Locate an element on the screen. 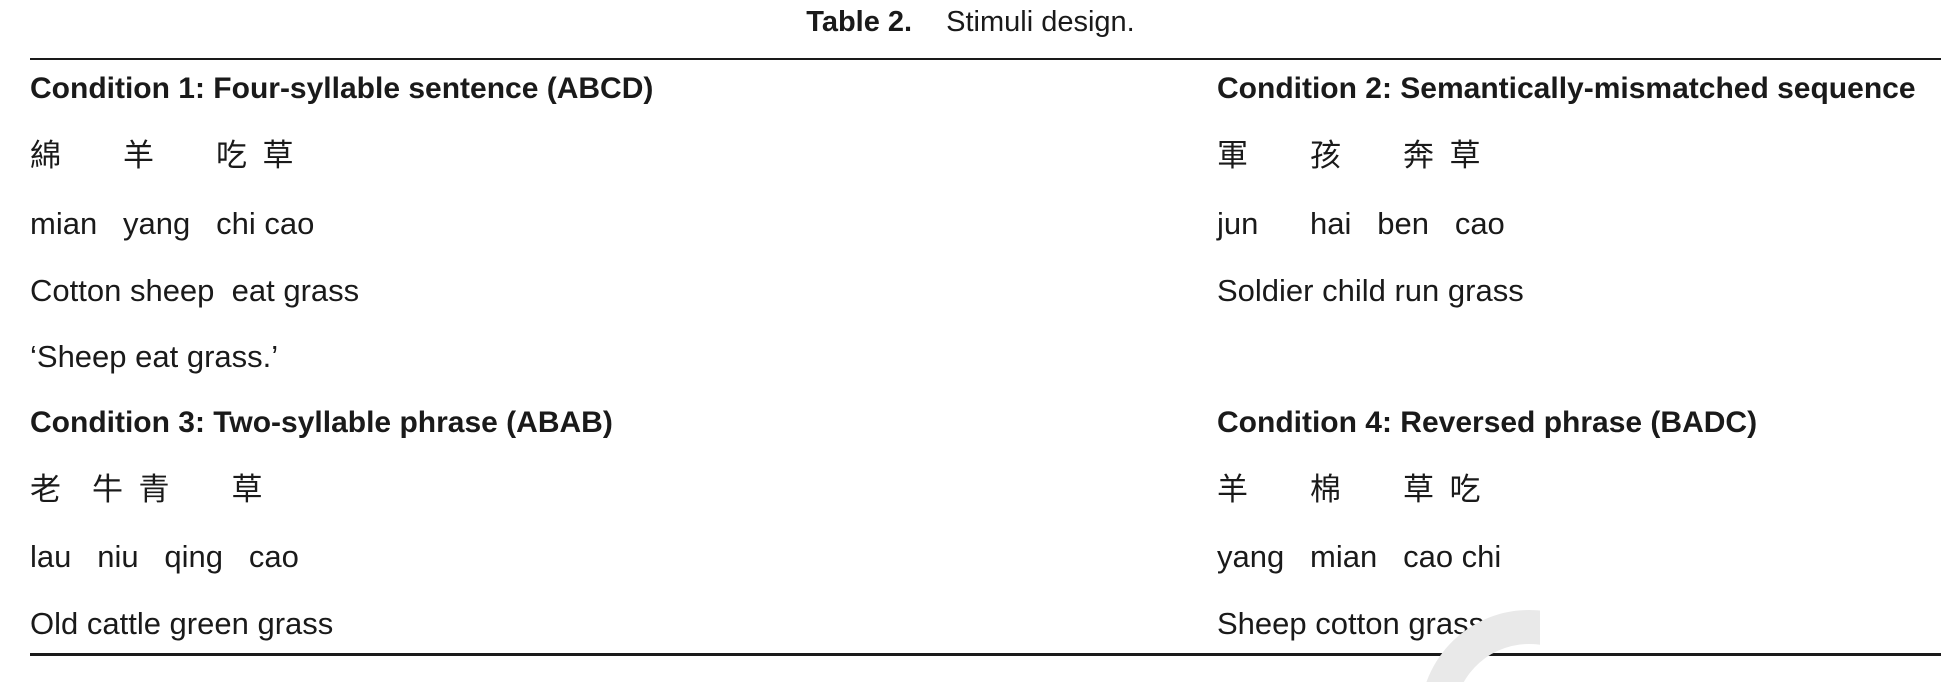  condition-1-hanzi: 綿 羊 吃 草 is located at coordinates (162, 156).